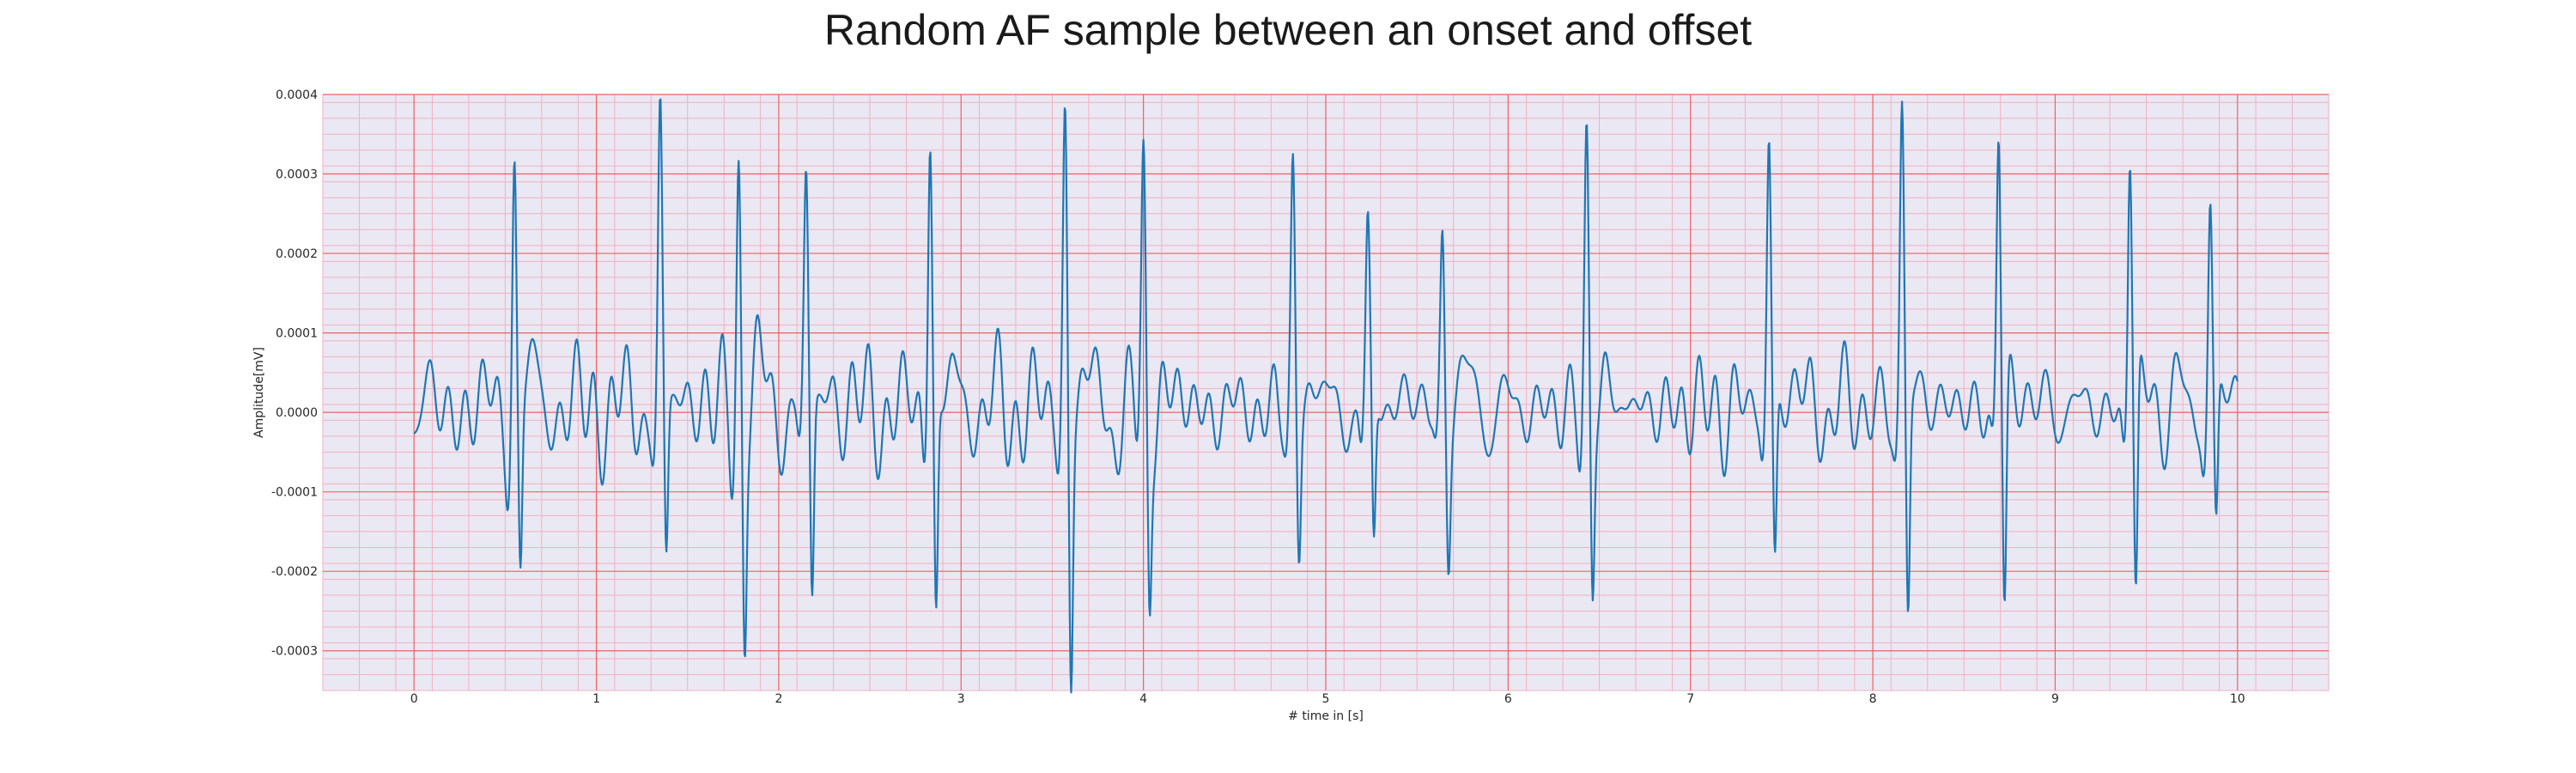  What do you see at coordinates (297, 175) in the screenshot?
I see `y-tick-label: 0.0003` at bounding box center [297, 175].